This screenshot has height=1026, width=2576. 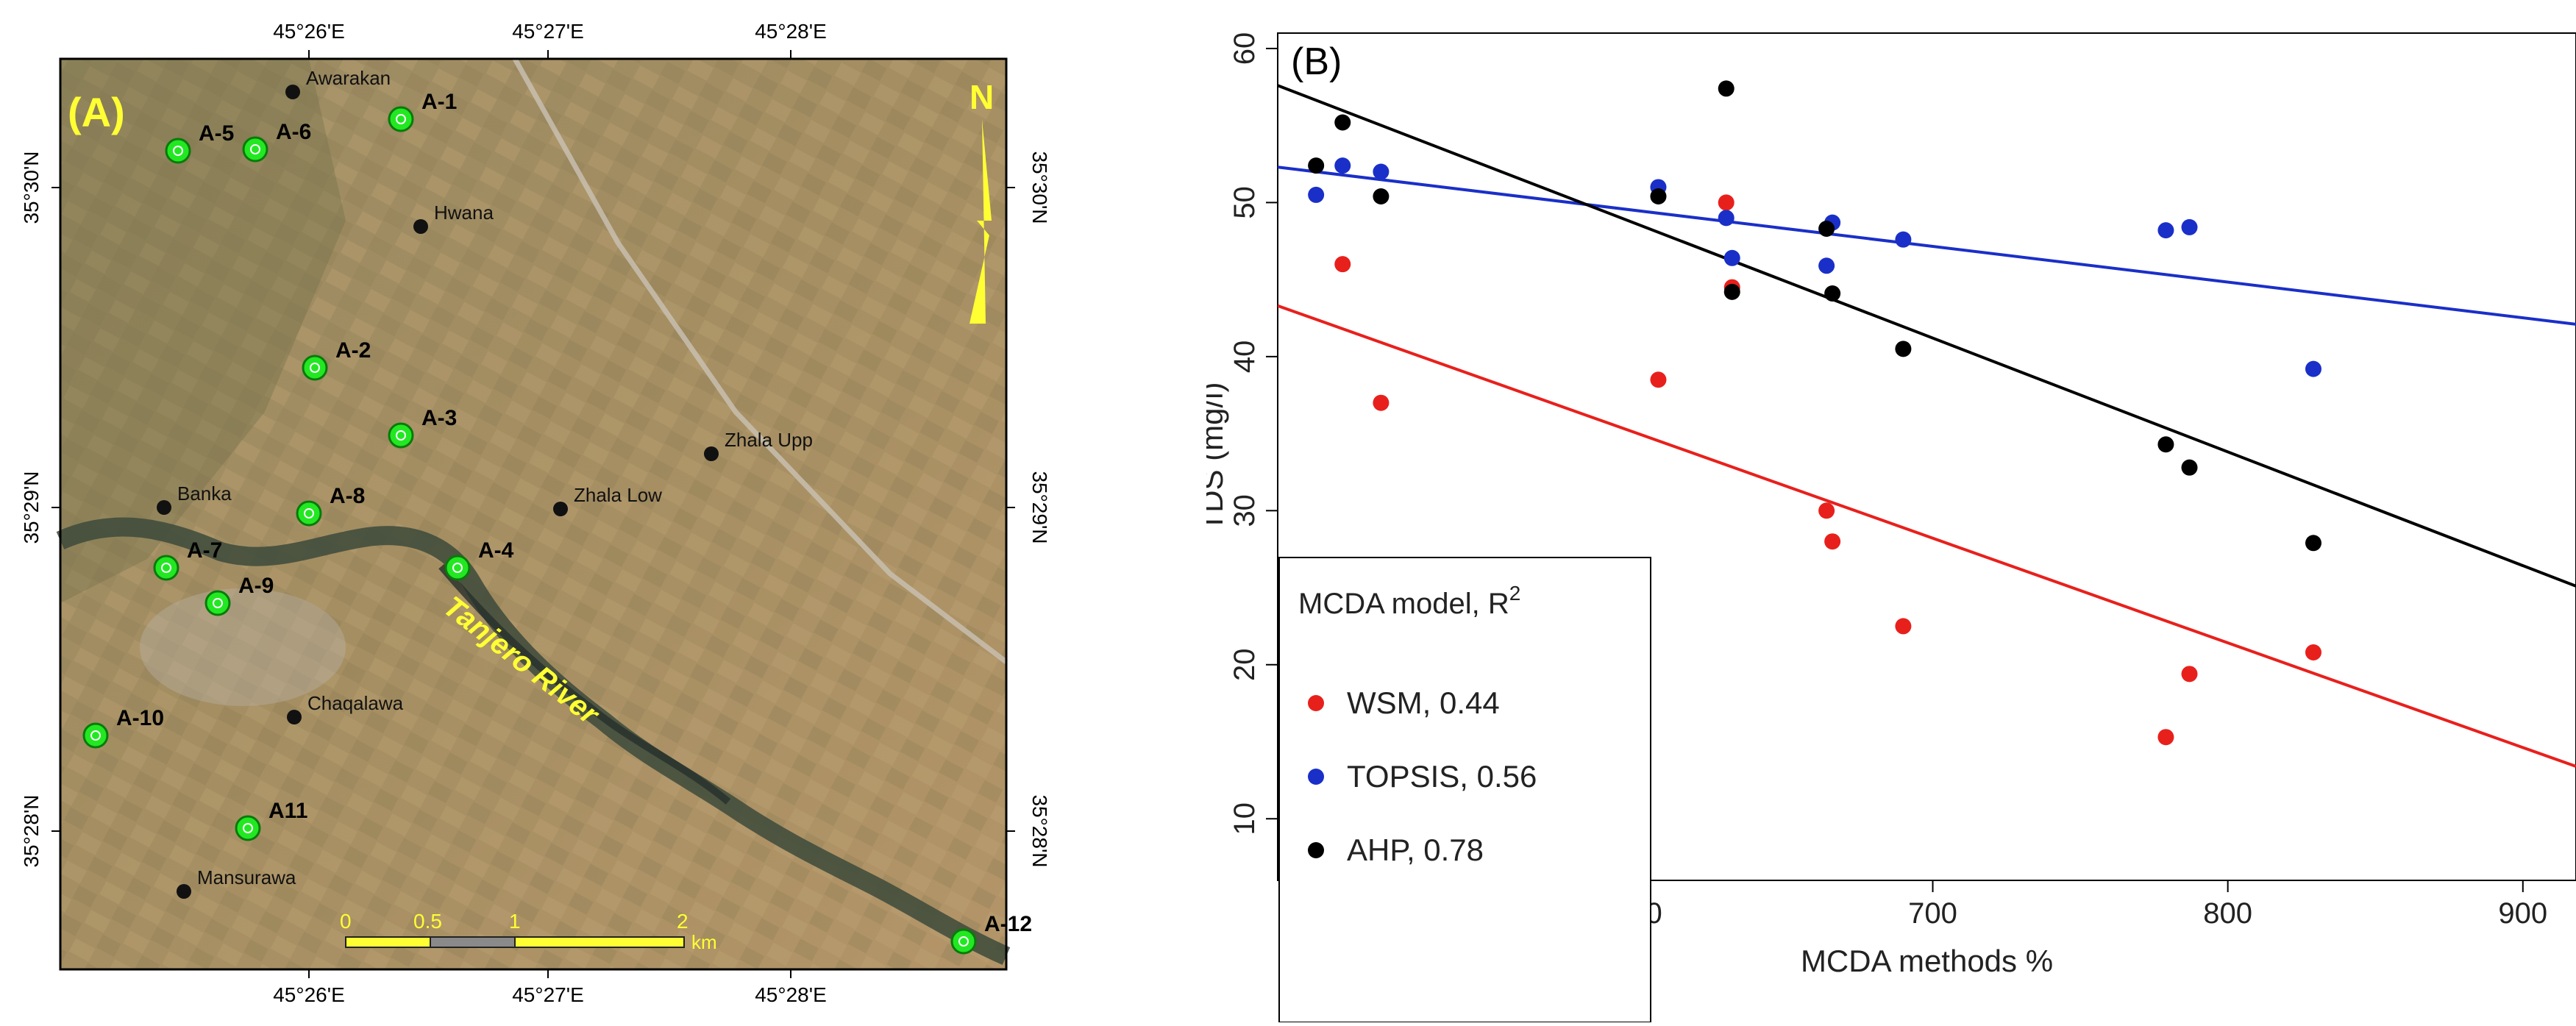 What do you see at coordinates (769, 440) in the screenshot?
I see `place-label: Zhala Upp` at bounding box center [769, 440].